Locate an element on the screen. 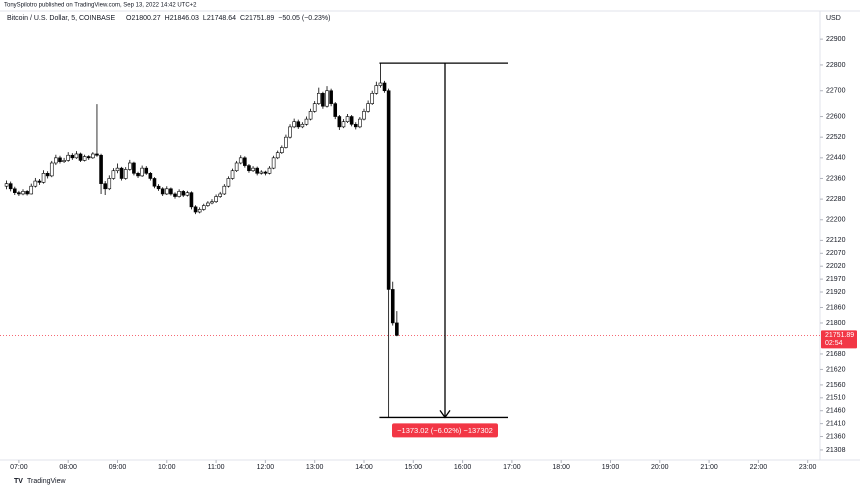 This screenshot has height=489, width=860. x-tick-label: 18:00 is located at coordinates (561, 467).